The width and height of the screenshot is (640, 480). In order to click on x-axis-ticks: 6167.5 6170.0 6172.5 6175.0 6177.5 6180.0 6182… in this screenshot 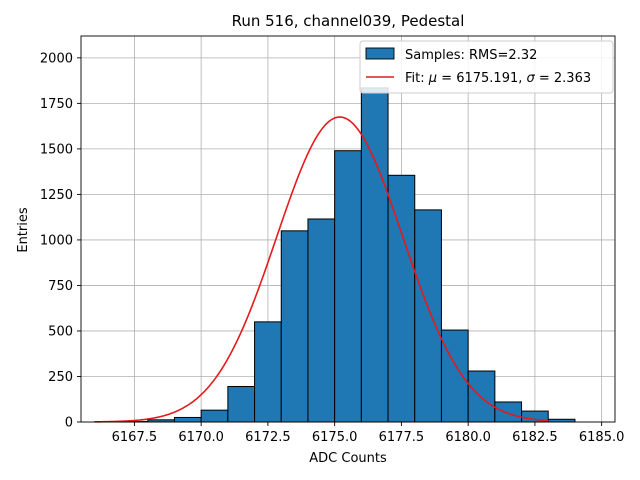, I will do `click(368, 433)`.